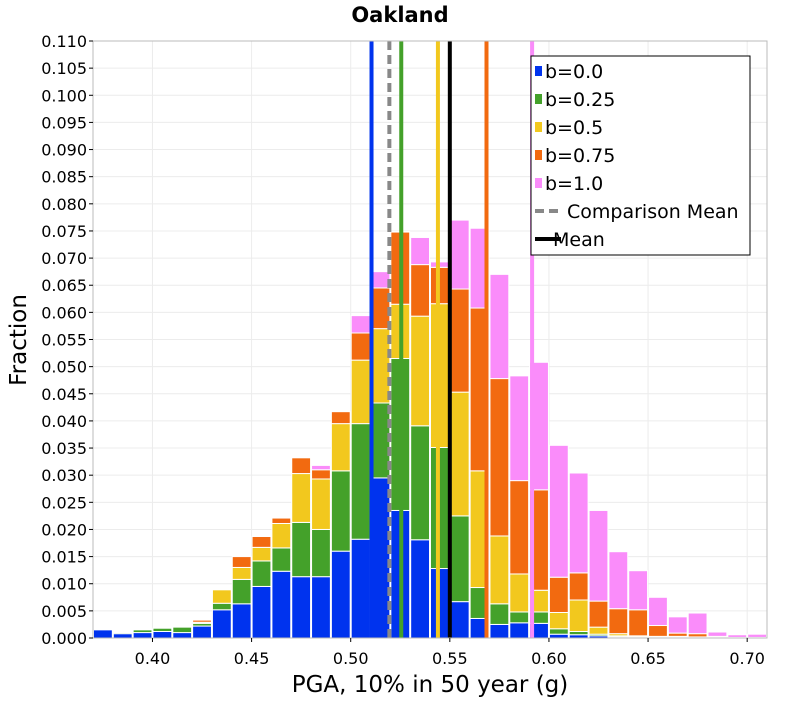 This screenshot has width=800, height=704. I want to click on bar-b=0.0-bin-18, so click(459, 620).